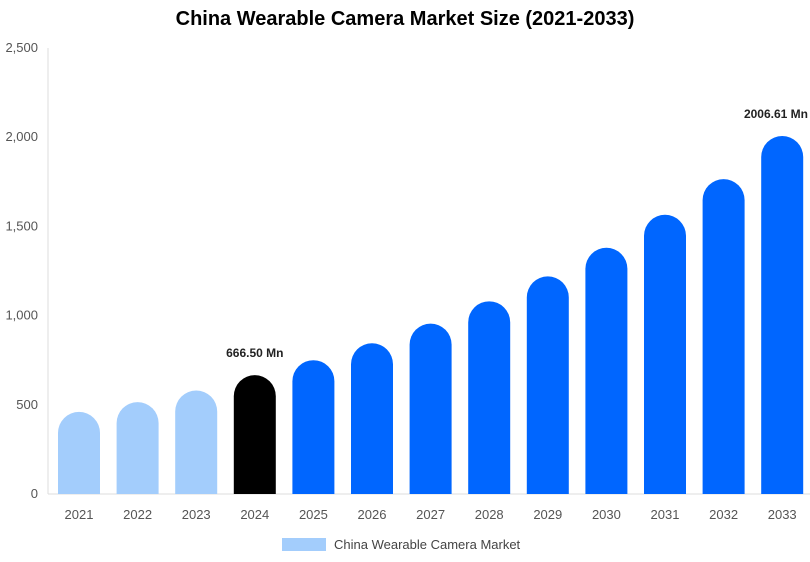  I want to click on x-tick-label: 2026, so click(372, 514).